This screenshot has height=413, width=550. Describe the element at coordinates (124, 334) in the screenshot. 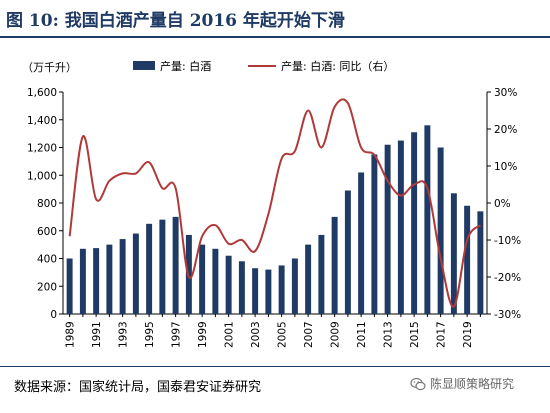

I see `x-tick-label: 1993` at that location.